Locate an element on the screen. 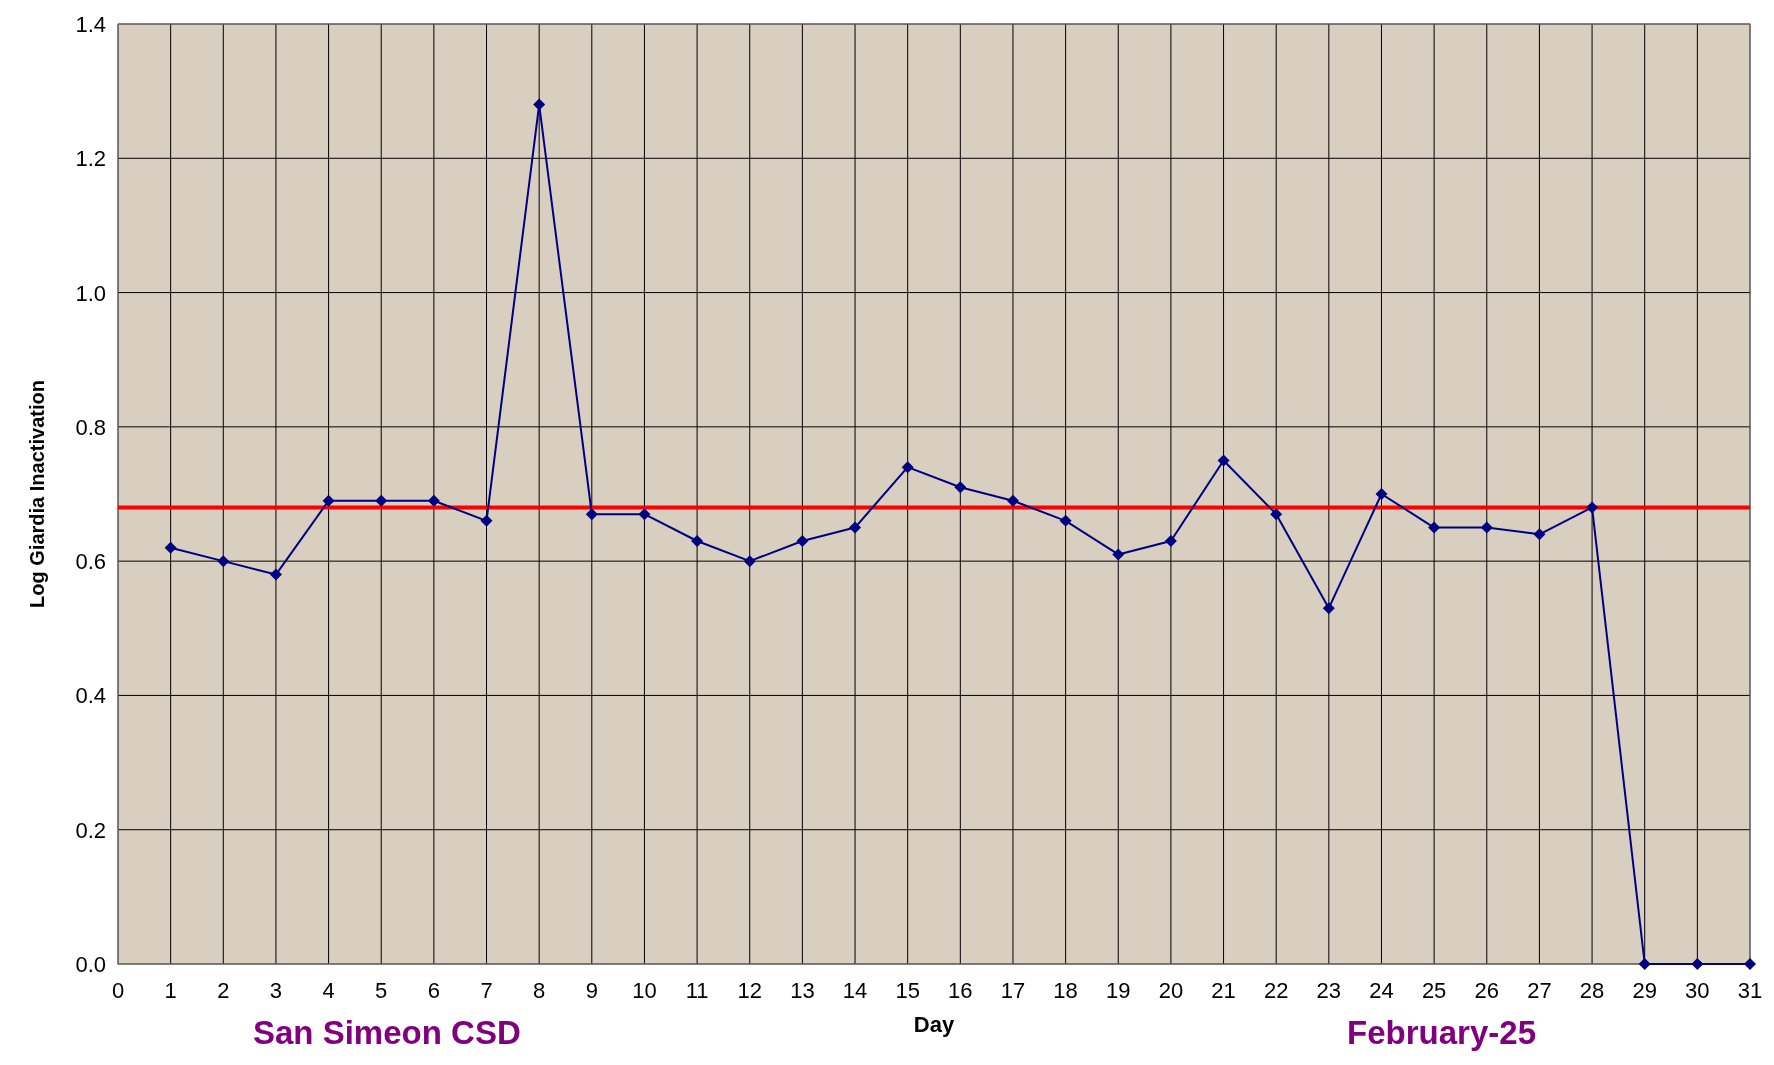 The height and width of the screenshot is (1065, 1774). x-tick-label: 16 is located at coordinates (960, 990).